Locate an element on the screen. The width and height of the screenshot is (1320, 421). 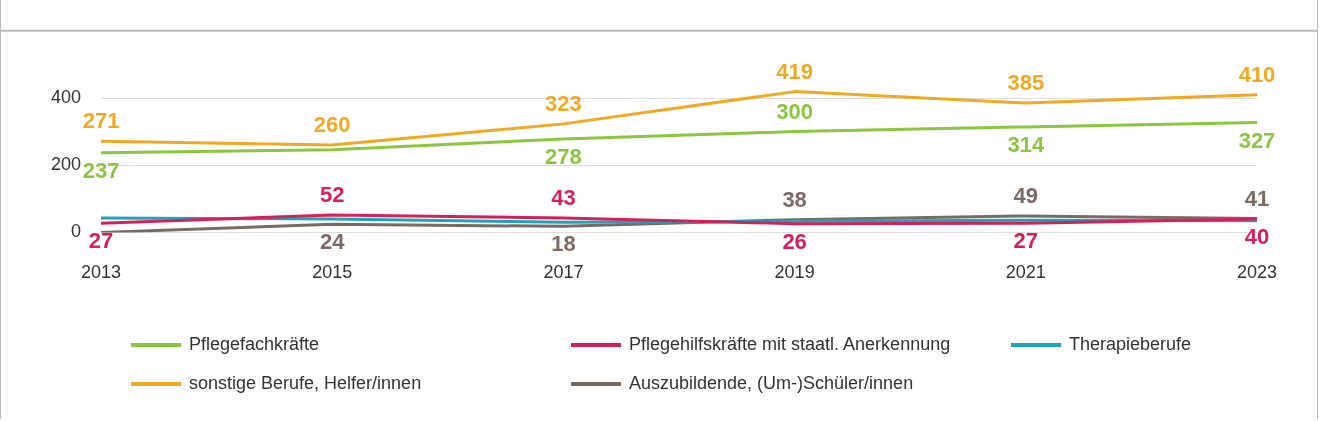
data-label: 237 is located at coordinates (101, 170).